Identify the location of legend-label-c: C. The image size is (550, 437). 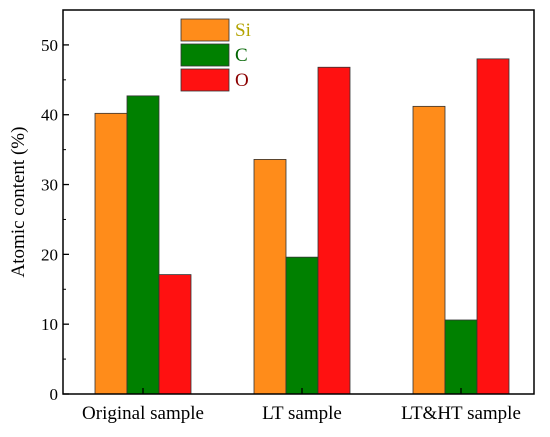
(241, 55).